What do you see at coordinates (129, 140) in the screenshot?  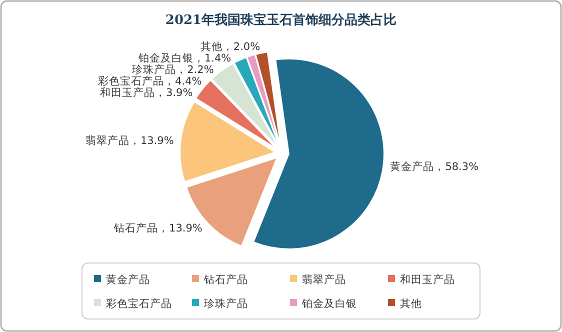 I see `data-label: 翡翠产品，13.9%` at bounding box center [129, 140].